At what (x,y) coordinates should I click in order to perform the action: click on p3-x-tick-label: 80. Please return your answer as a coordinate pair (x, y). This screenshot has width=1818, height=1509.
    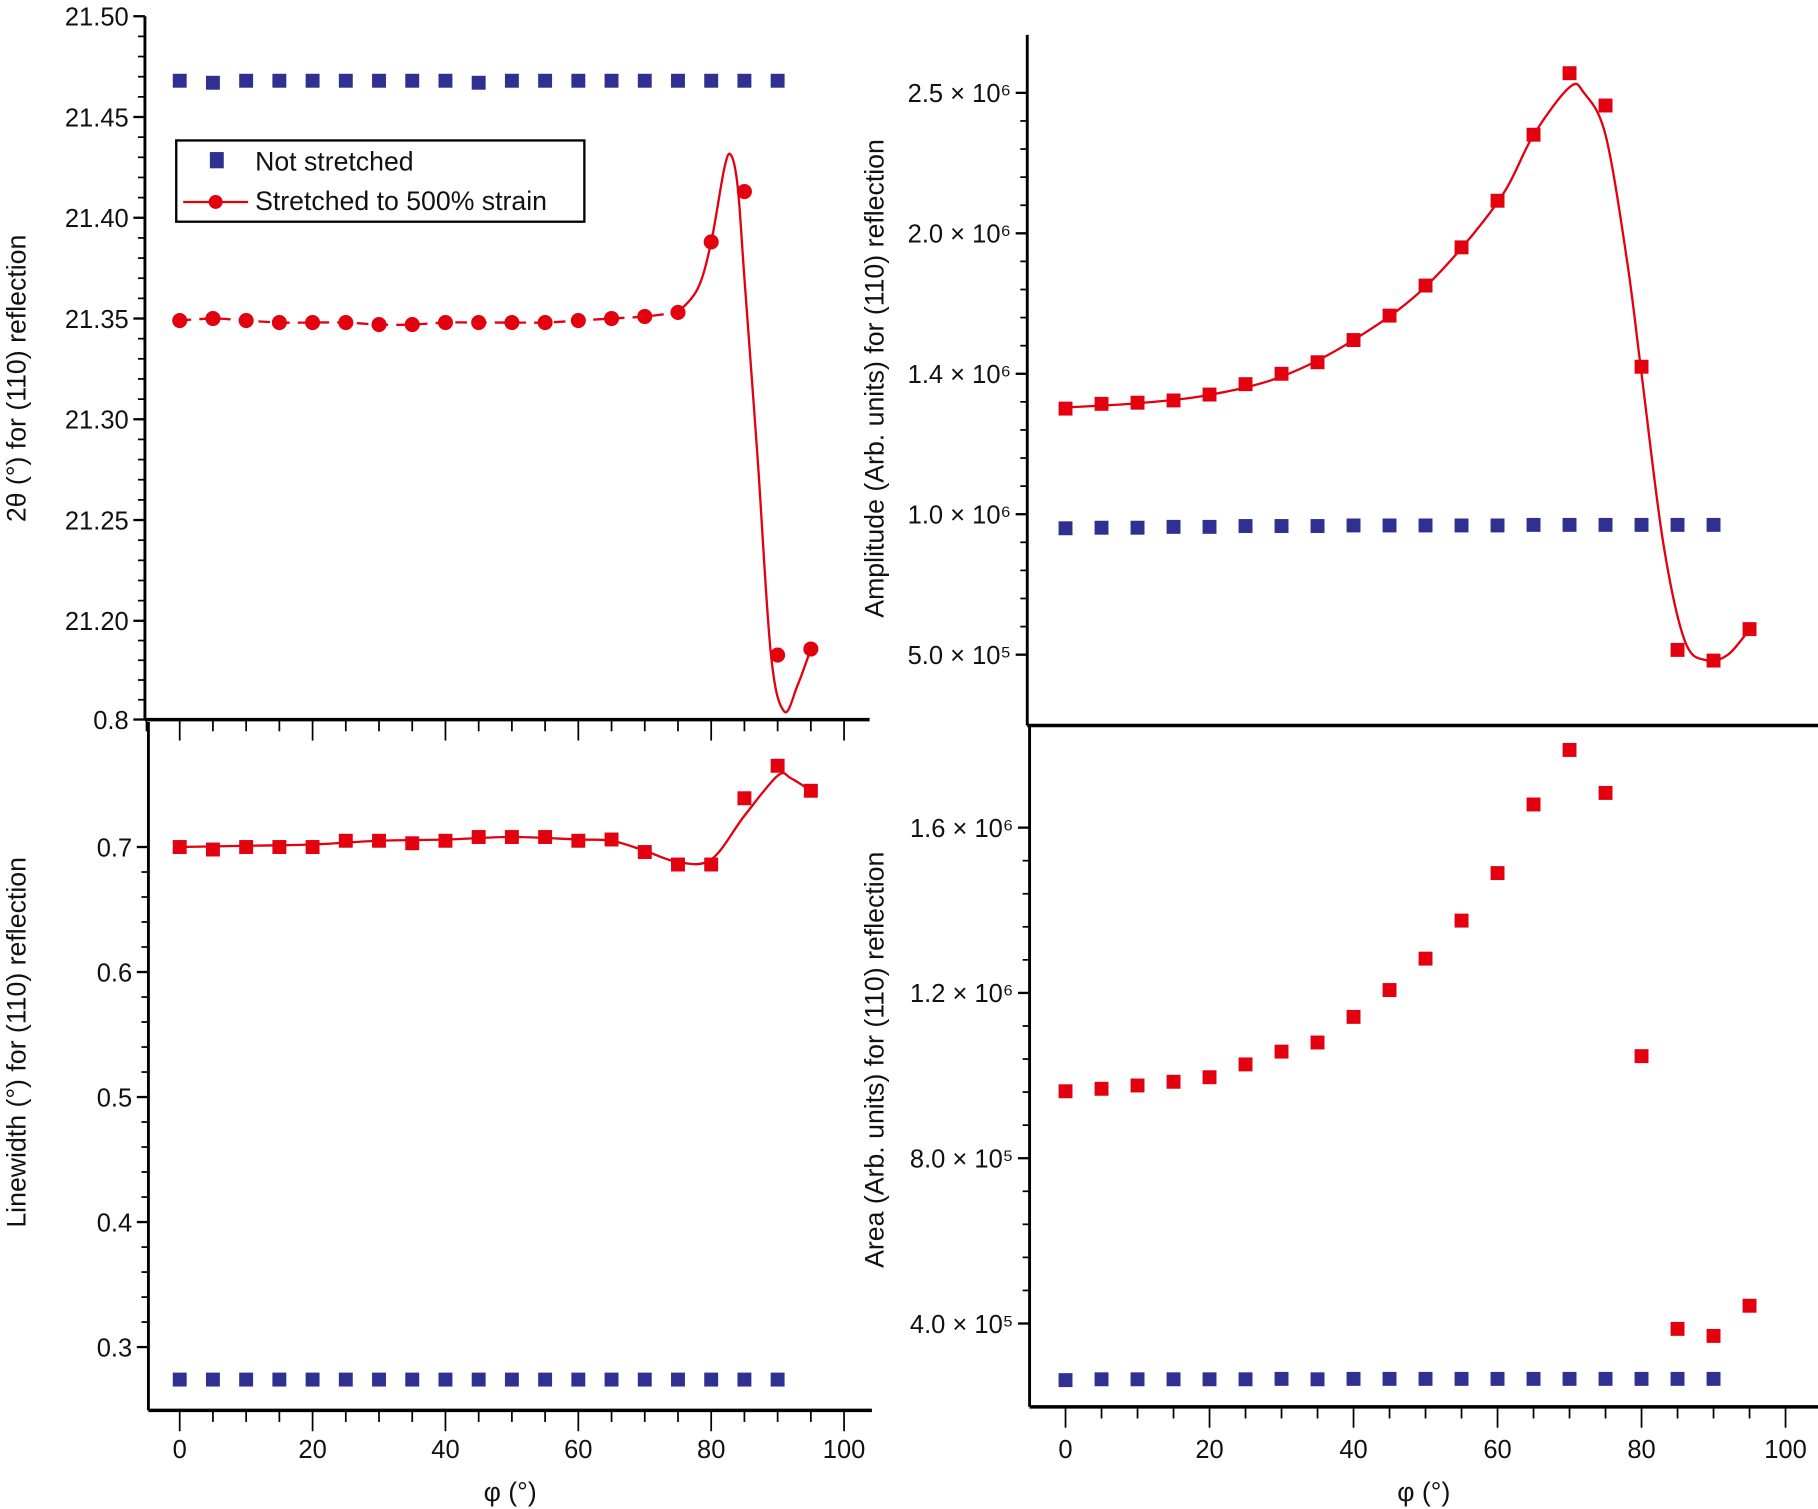
    Looking at the image, I should click on (711, 1450).